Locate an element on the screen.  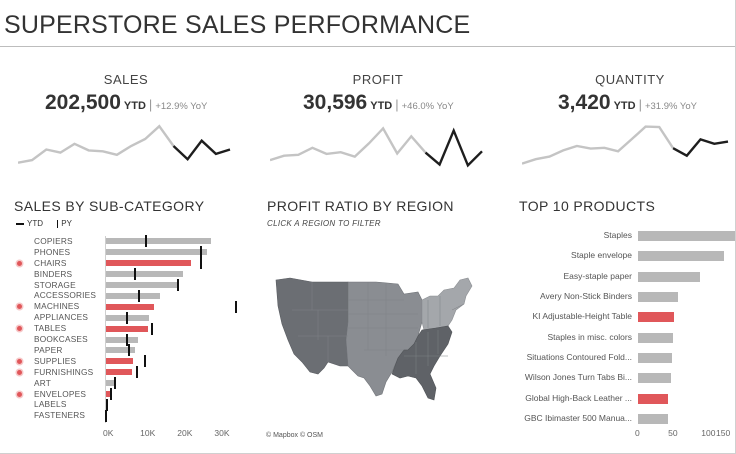
product-label: KI Adjustable-Height Table is located at coordinates (582, 316).